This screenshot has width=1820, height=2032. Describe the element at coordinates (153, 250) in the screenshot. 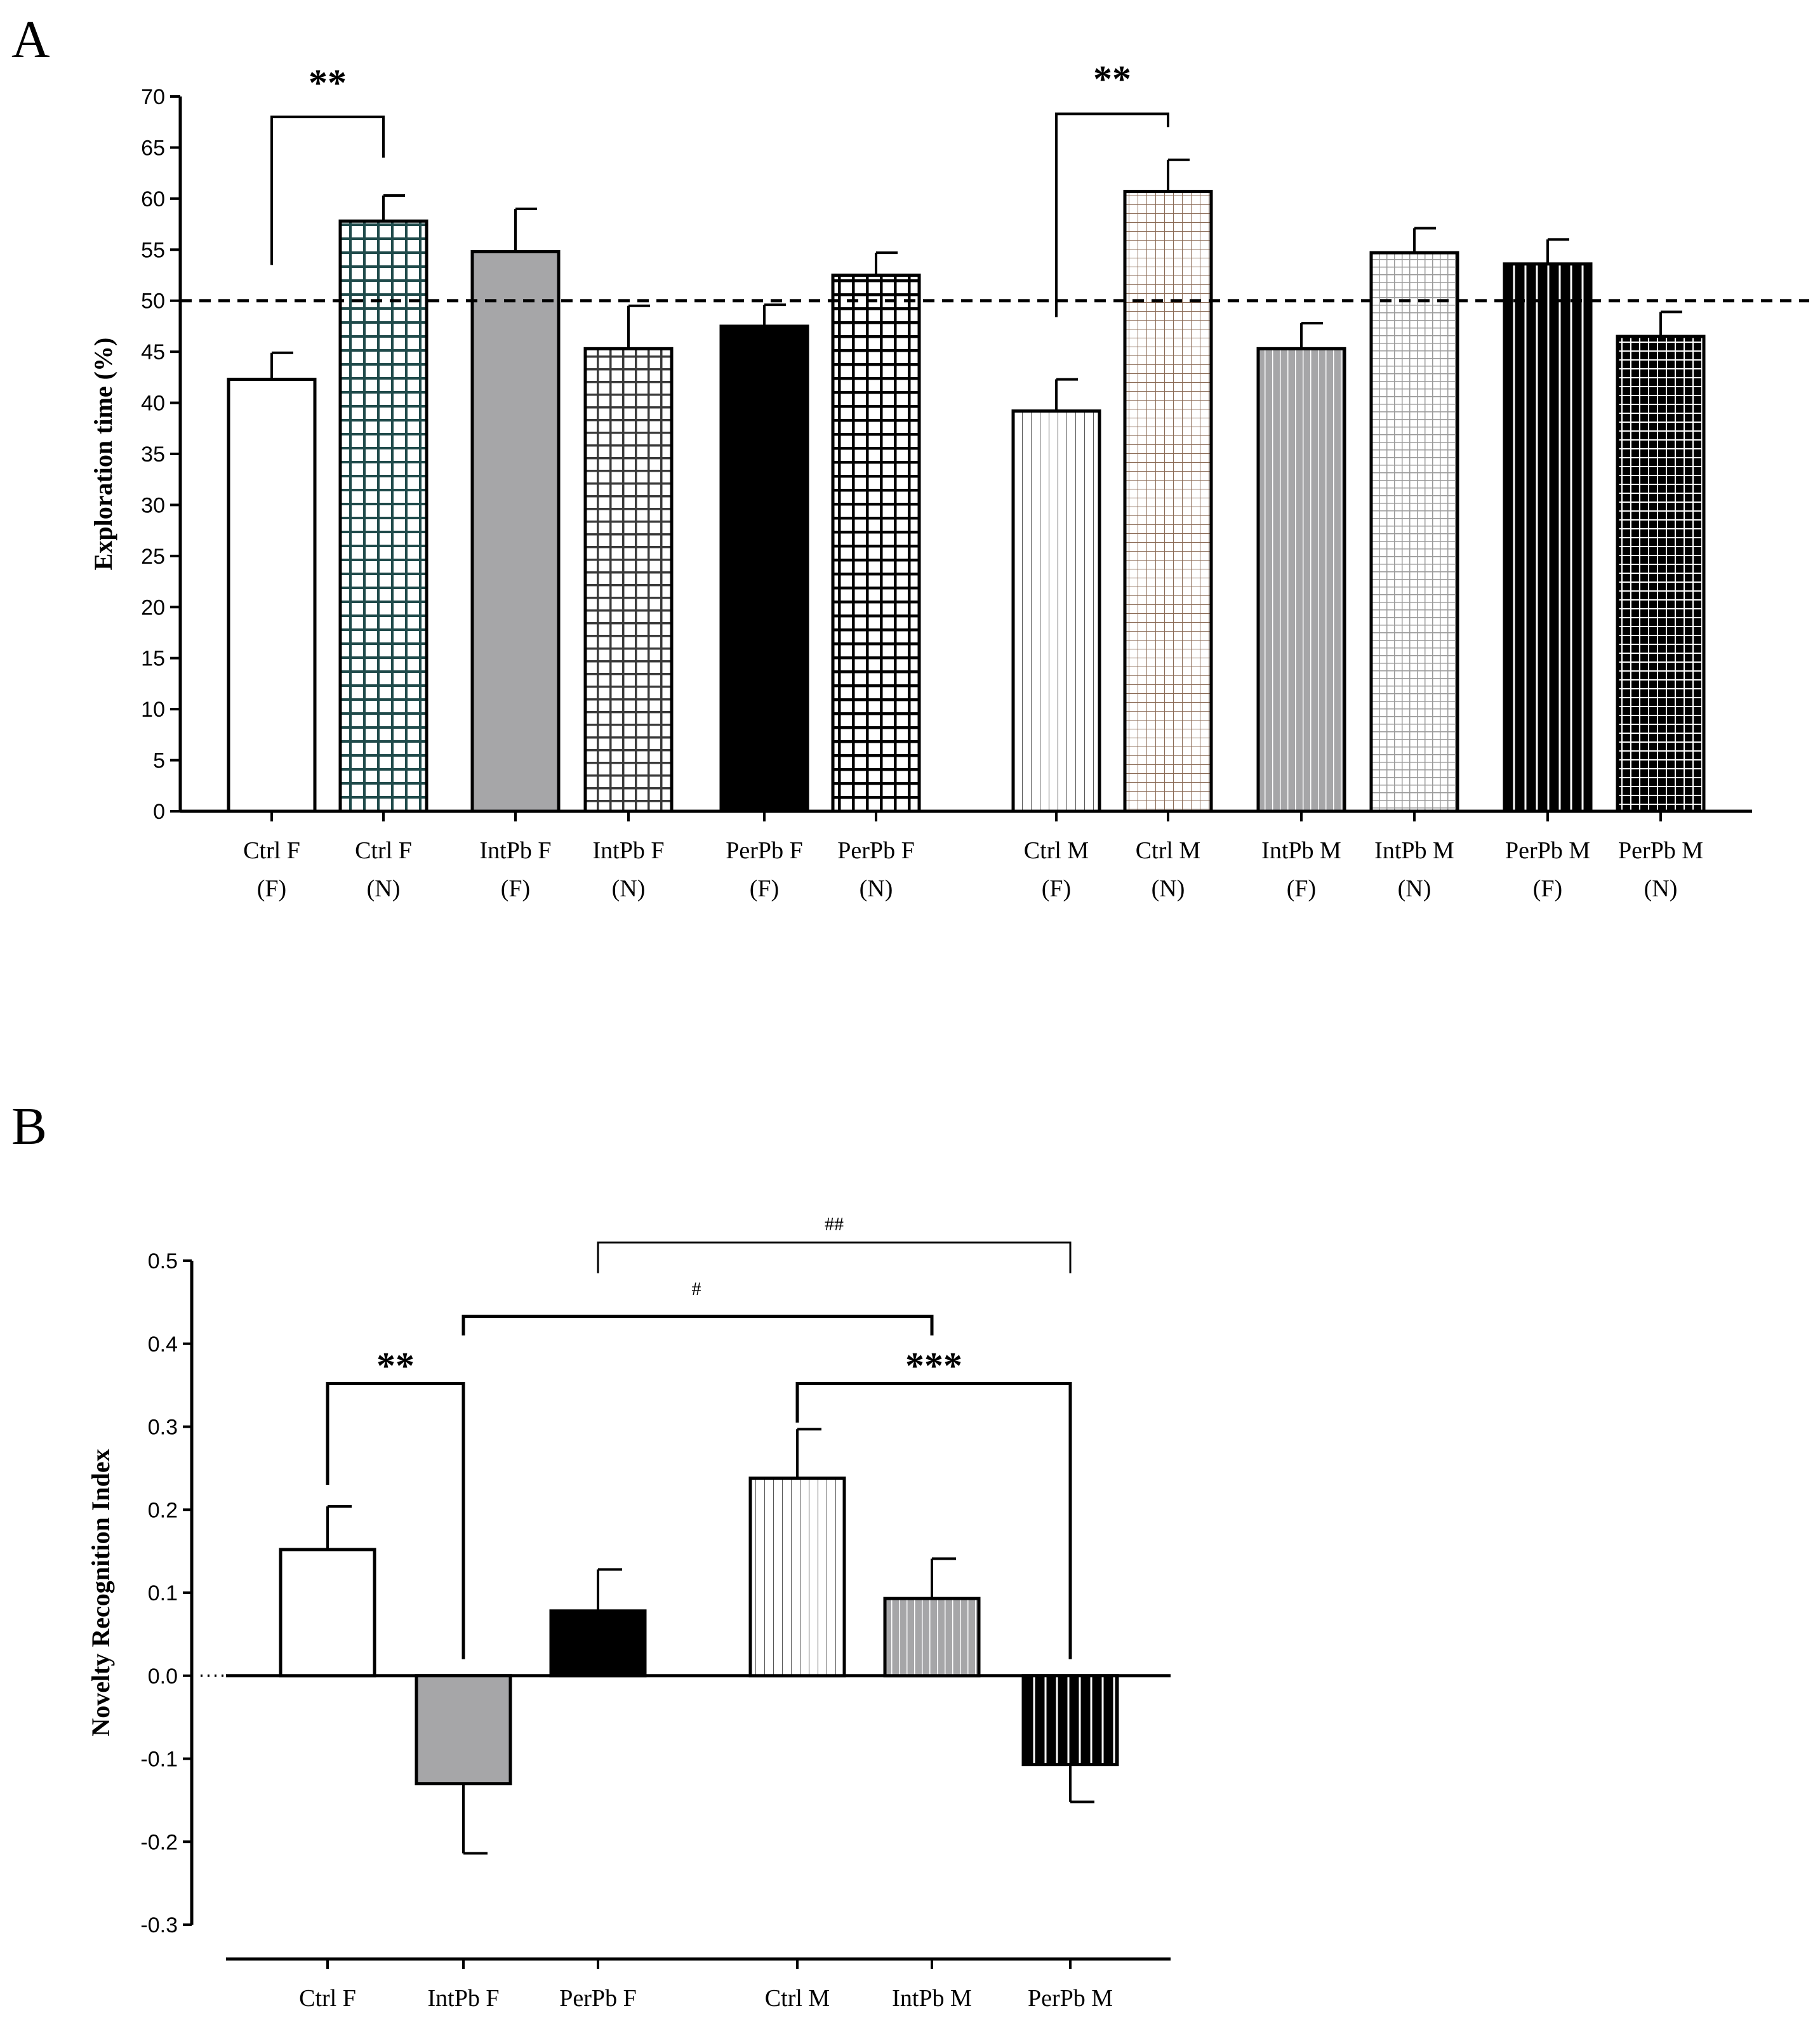

I see `y-tick-label: 55` at that location.